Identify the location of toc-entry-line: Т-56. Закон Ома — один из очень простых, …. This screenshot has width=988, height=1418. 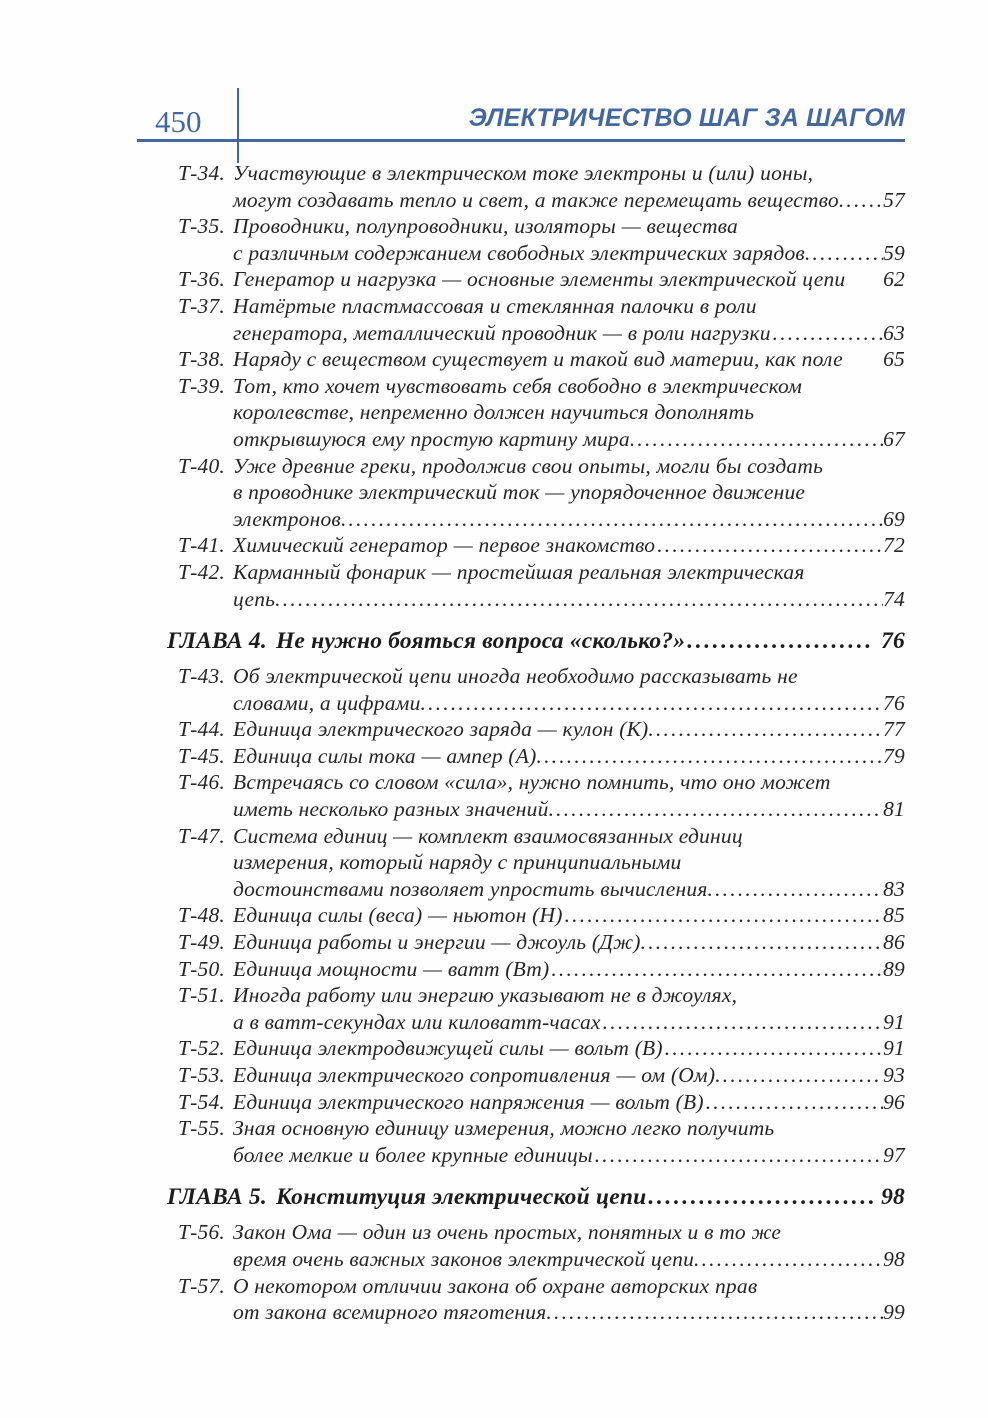
(541, 1232).